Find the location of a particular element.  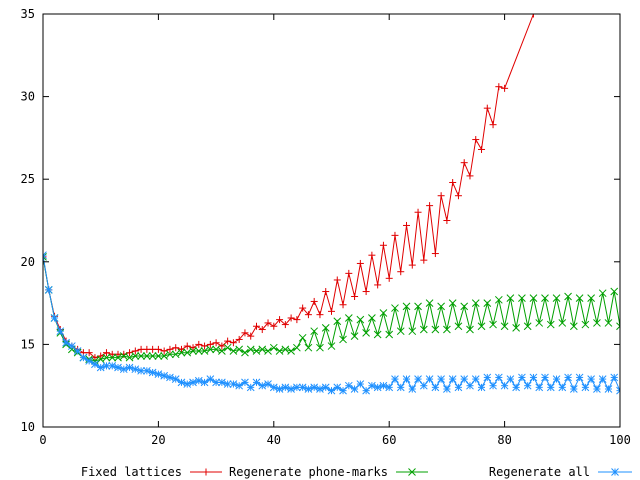

x-tick-label: 0 is located at coordinates (42, 440).